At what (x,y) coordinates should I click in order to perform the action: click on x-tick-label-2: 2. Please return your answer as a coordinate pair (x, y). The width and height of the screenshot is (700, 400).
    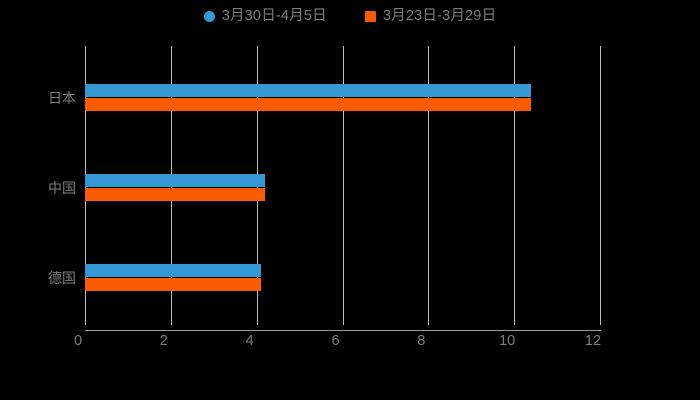
    Looking at the image, I should click on (163, 341).